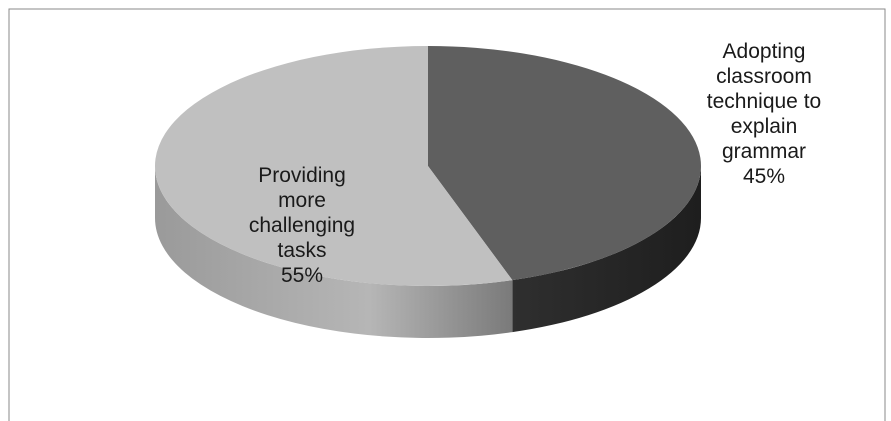  Describe the element at coordinates (764, 151) in the screenshot. I see `pie-slice-label-line-0-4: grammar` at that location.